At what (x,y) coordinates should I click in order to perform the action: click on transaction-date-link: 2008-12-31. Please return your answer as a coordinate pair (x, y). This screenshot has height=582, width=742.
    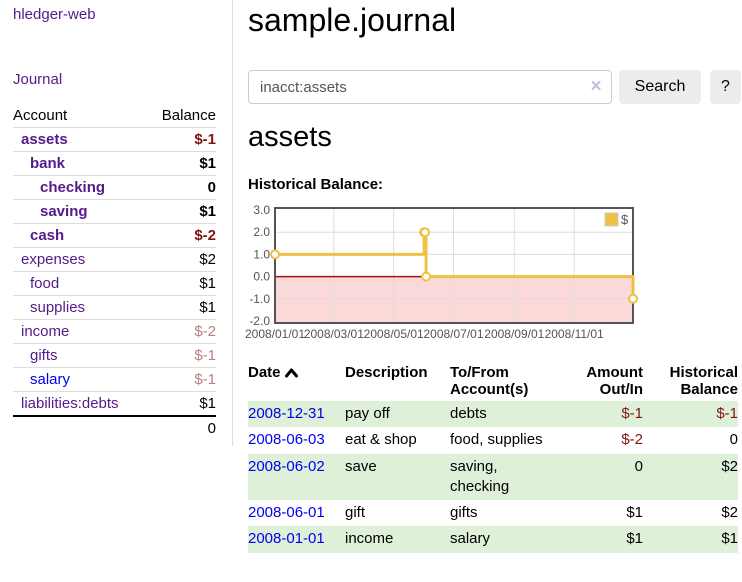
    Looking at the image, I should click on (286, 413).